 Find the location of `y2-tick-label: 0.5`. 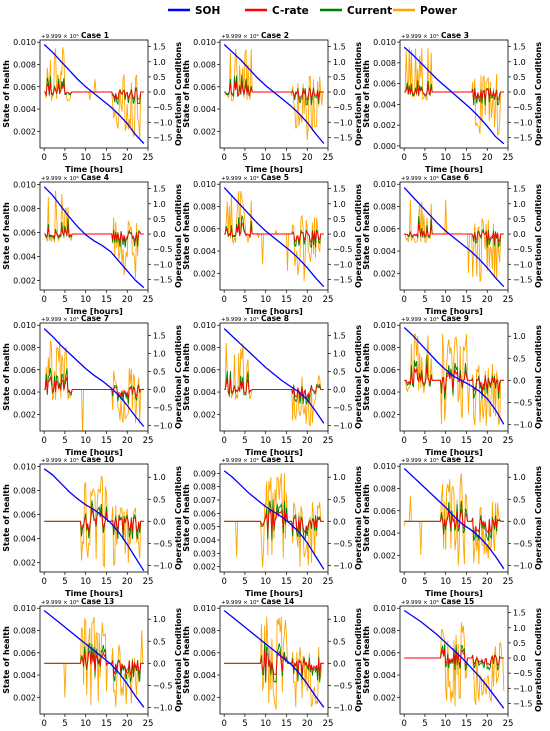

y2-tick-label: 0.5 is located at coordinates (519, 219).